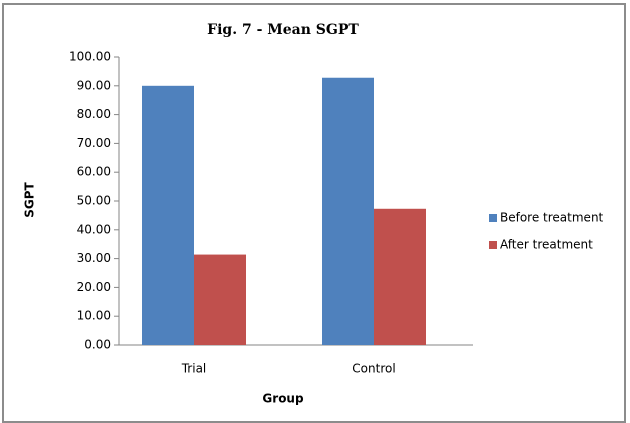 This screenshot has height=423, width=630. I want to click on y-tick-label: 60.00, so click(94, 172).